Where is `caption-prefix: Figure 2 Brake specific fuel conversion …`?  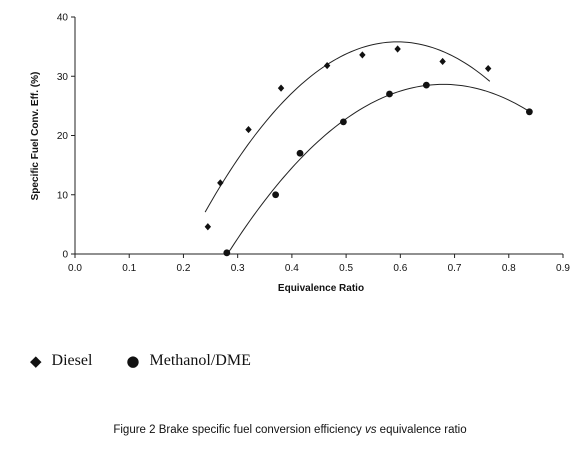 caption-prefix: Figure 2 Brake specific fuel conversion … is located at coordinates (239, 430).